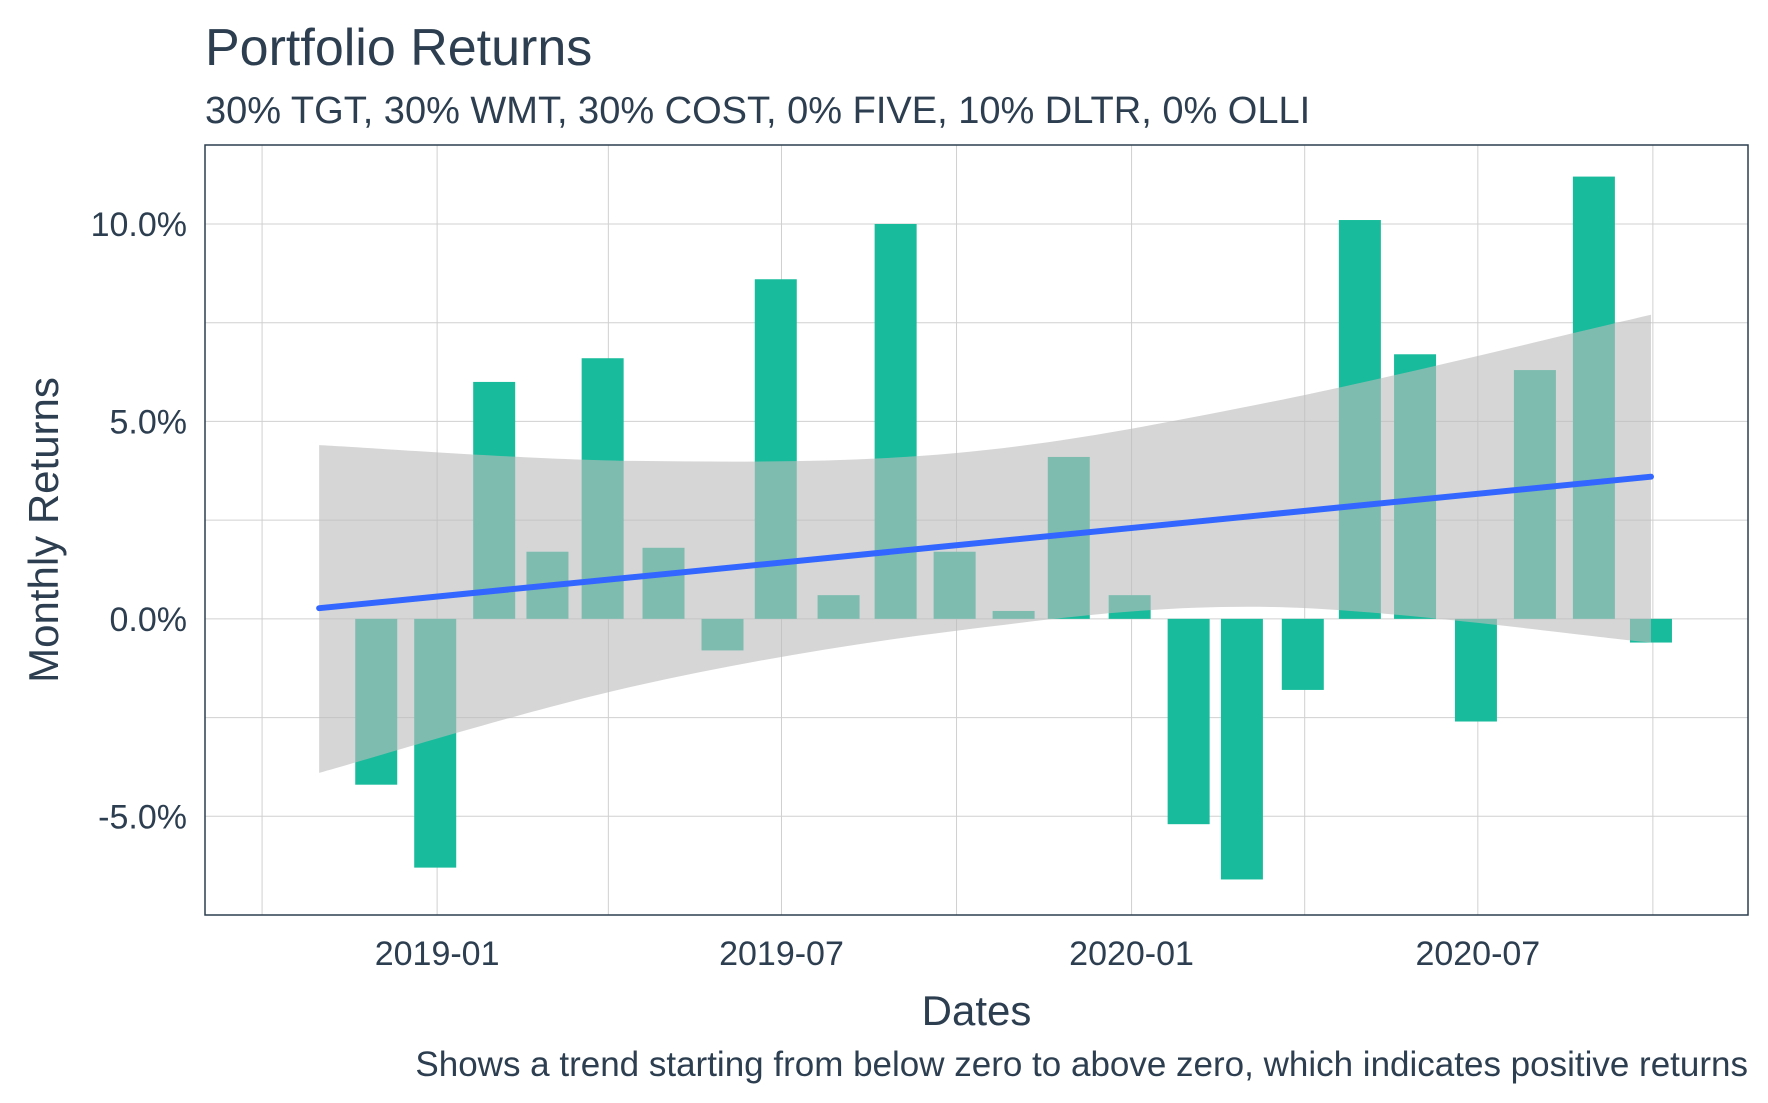 The height and width of the screenshot is (1103, 1768). Describe the element at coordinates (139, 225) in the screenshot. I see `y-tick-label: 10.0%` at that location.